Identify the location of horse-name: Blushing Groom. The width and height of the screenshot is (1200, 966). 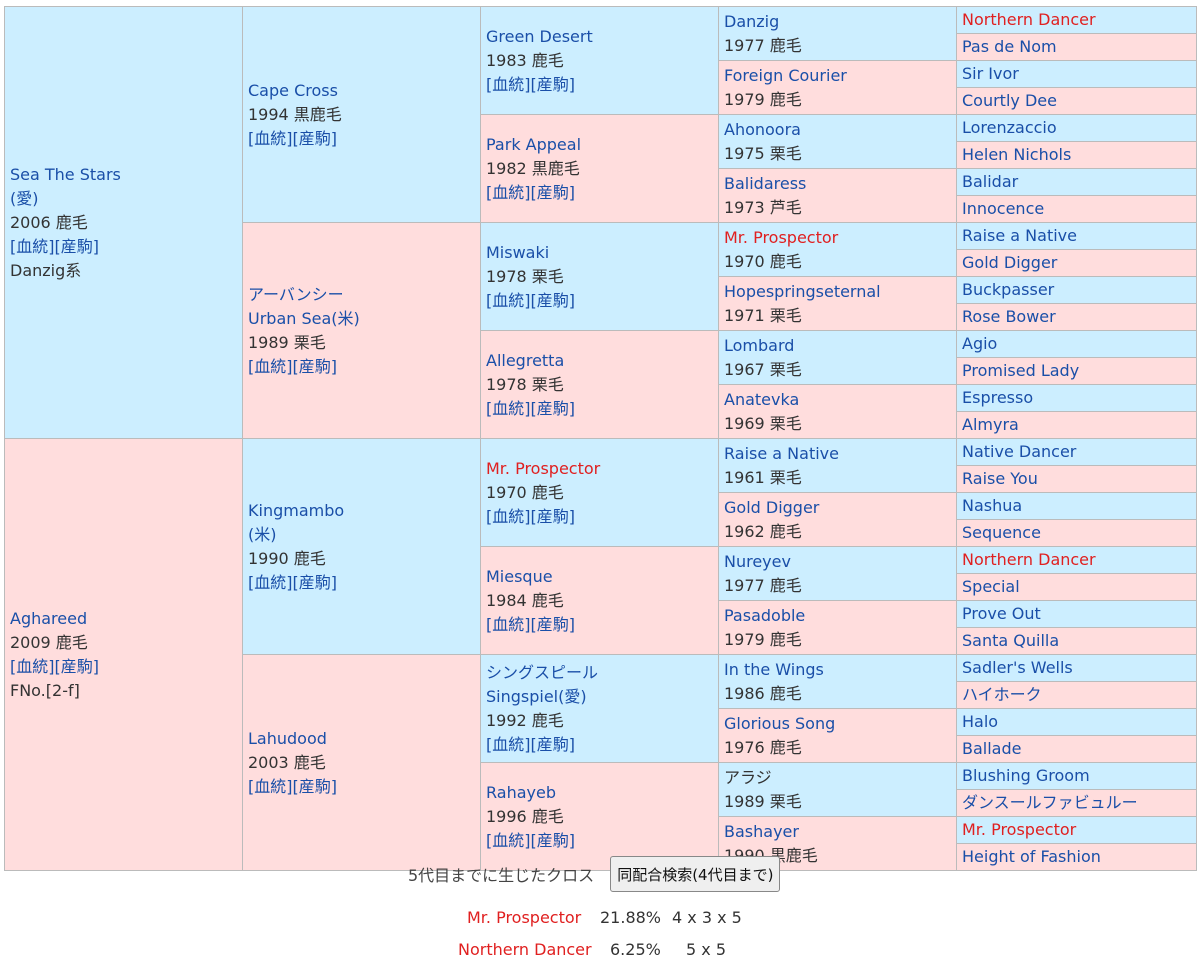
(1026, 775).